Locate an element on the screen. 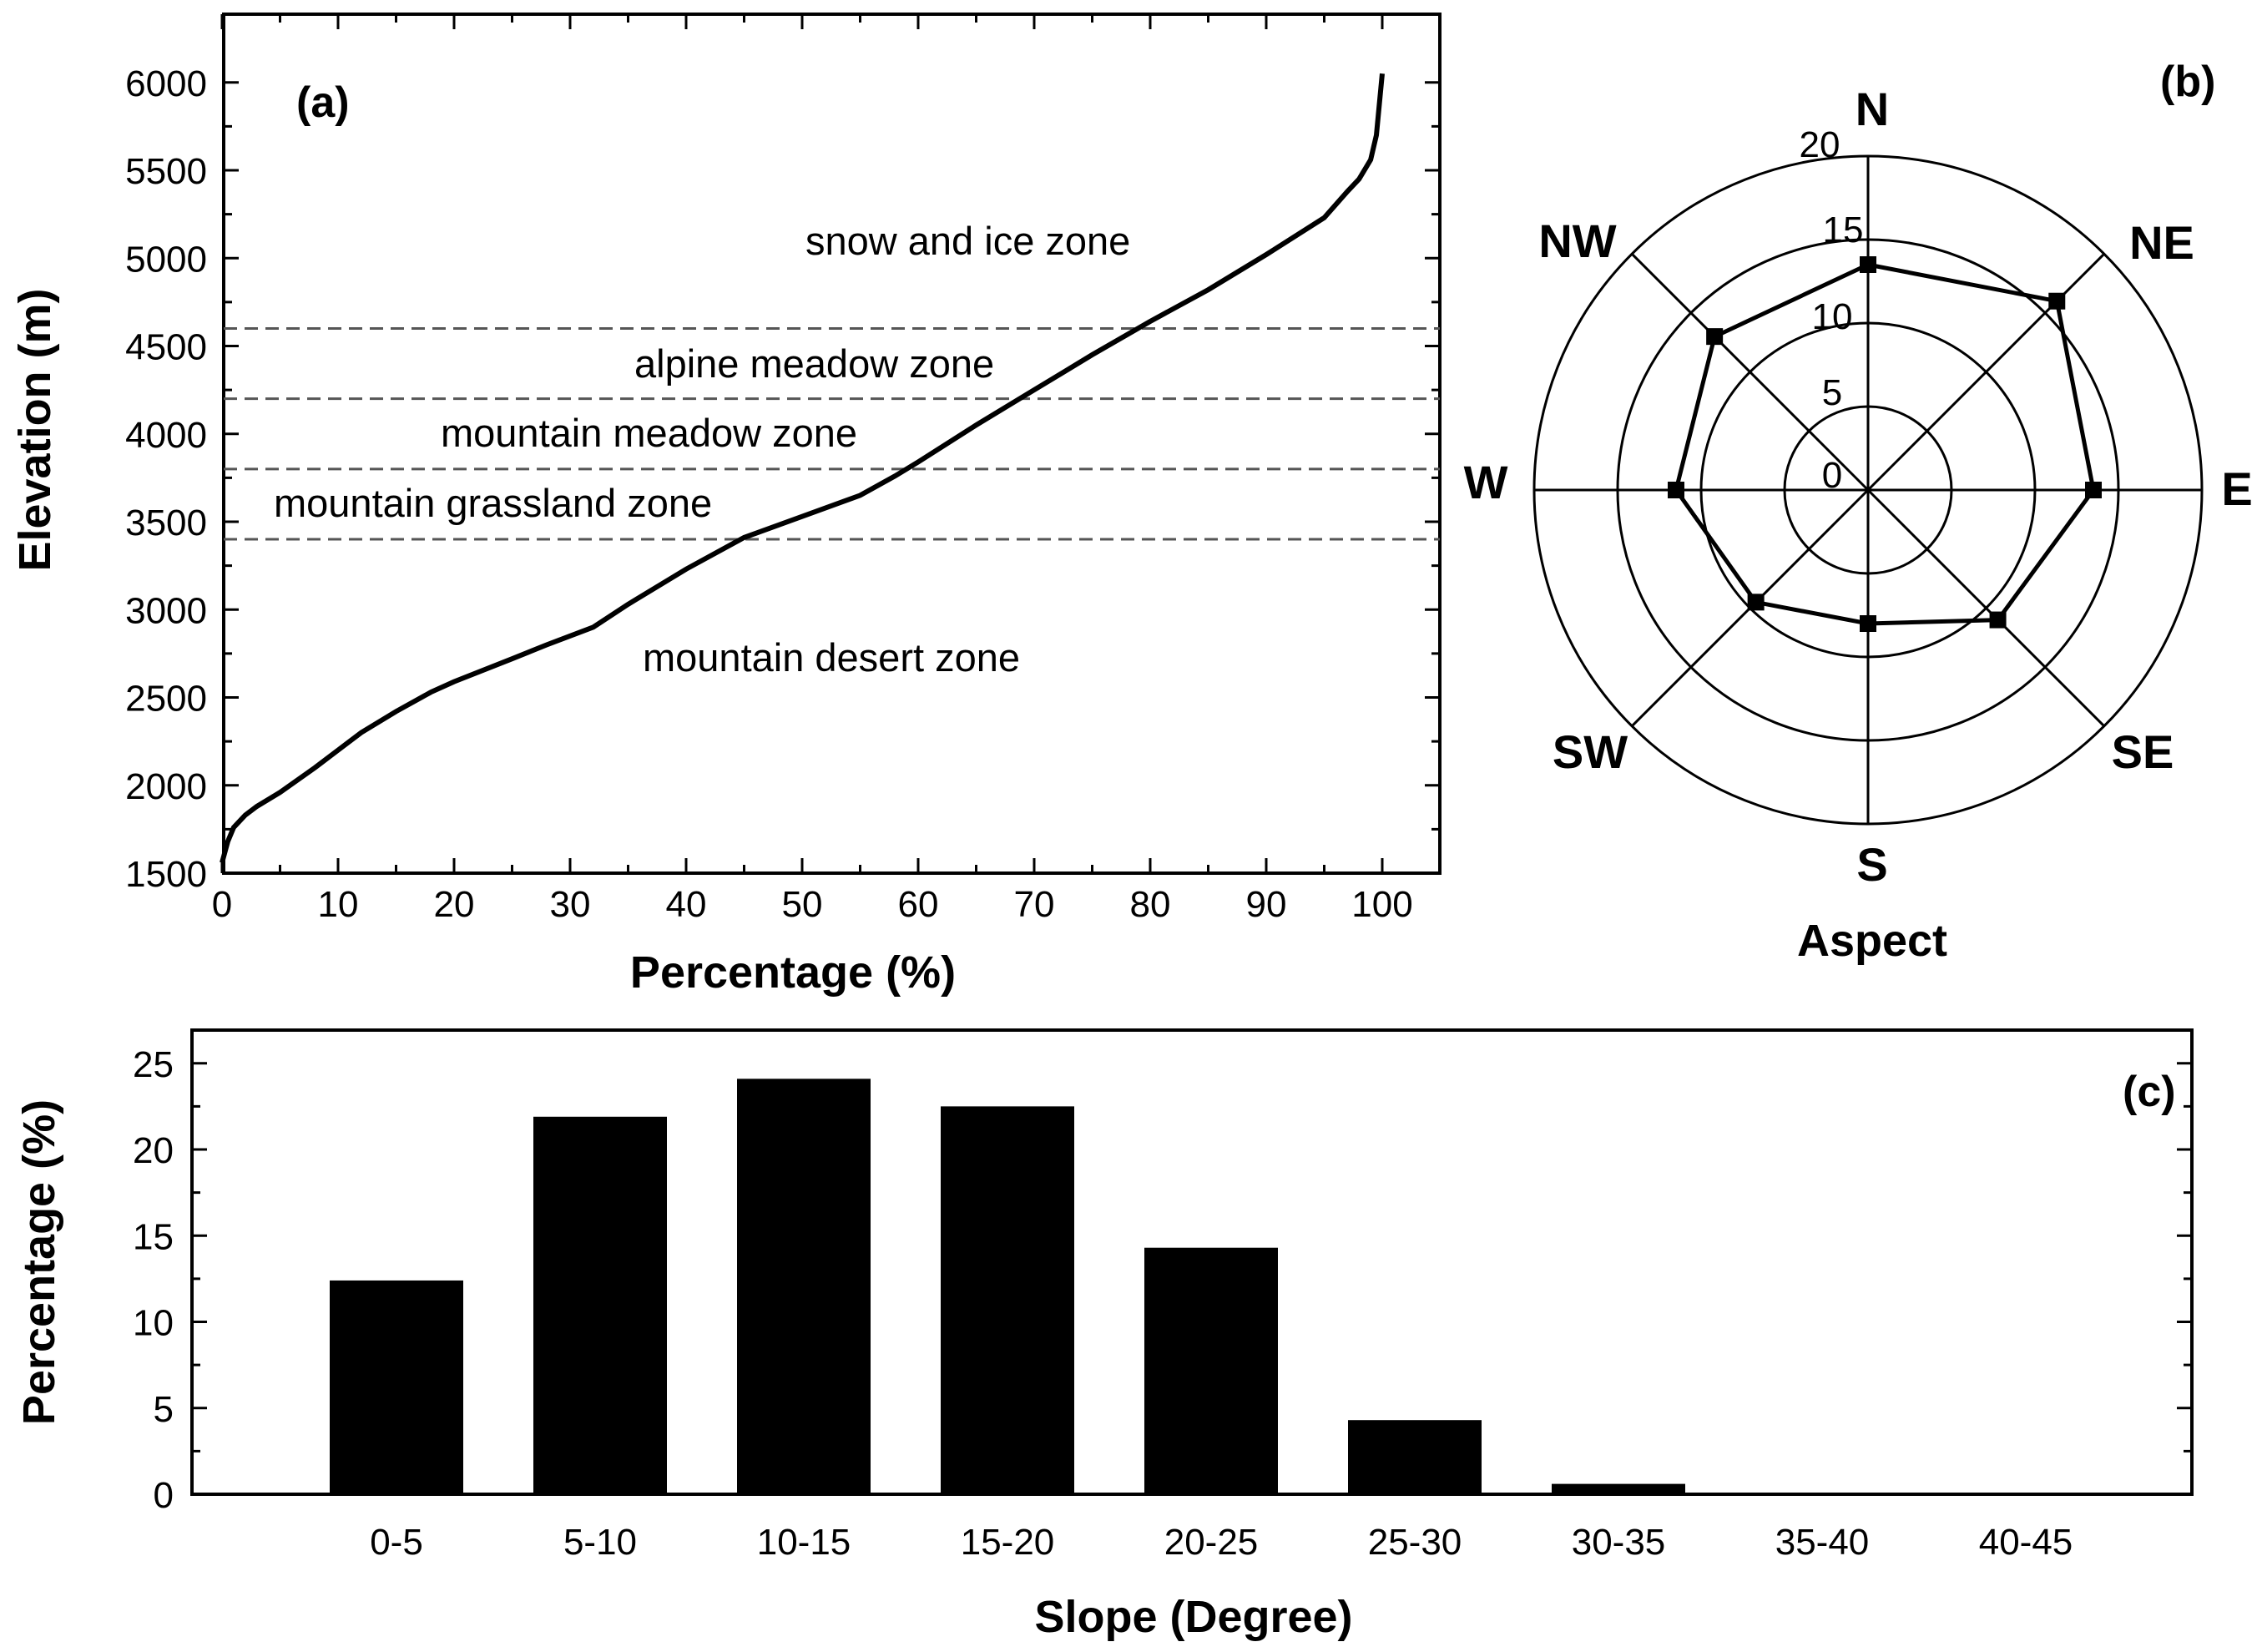 Image resolution: width=2262 pixels, height=1652 pixels. x-tick-label: 80 is located at coordinates (1150, 904).